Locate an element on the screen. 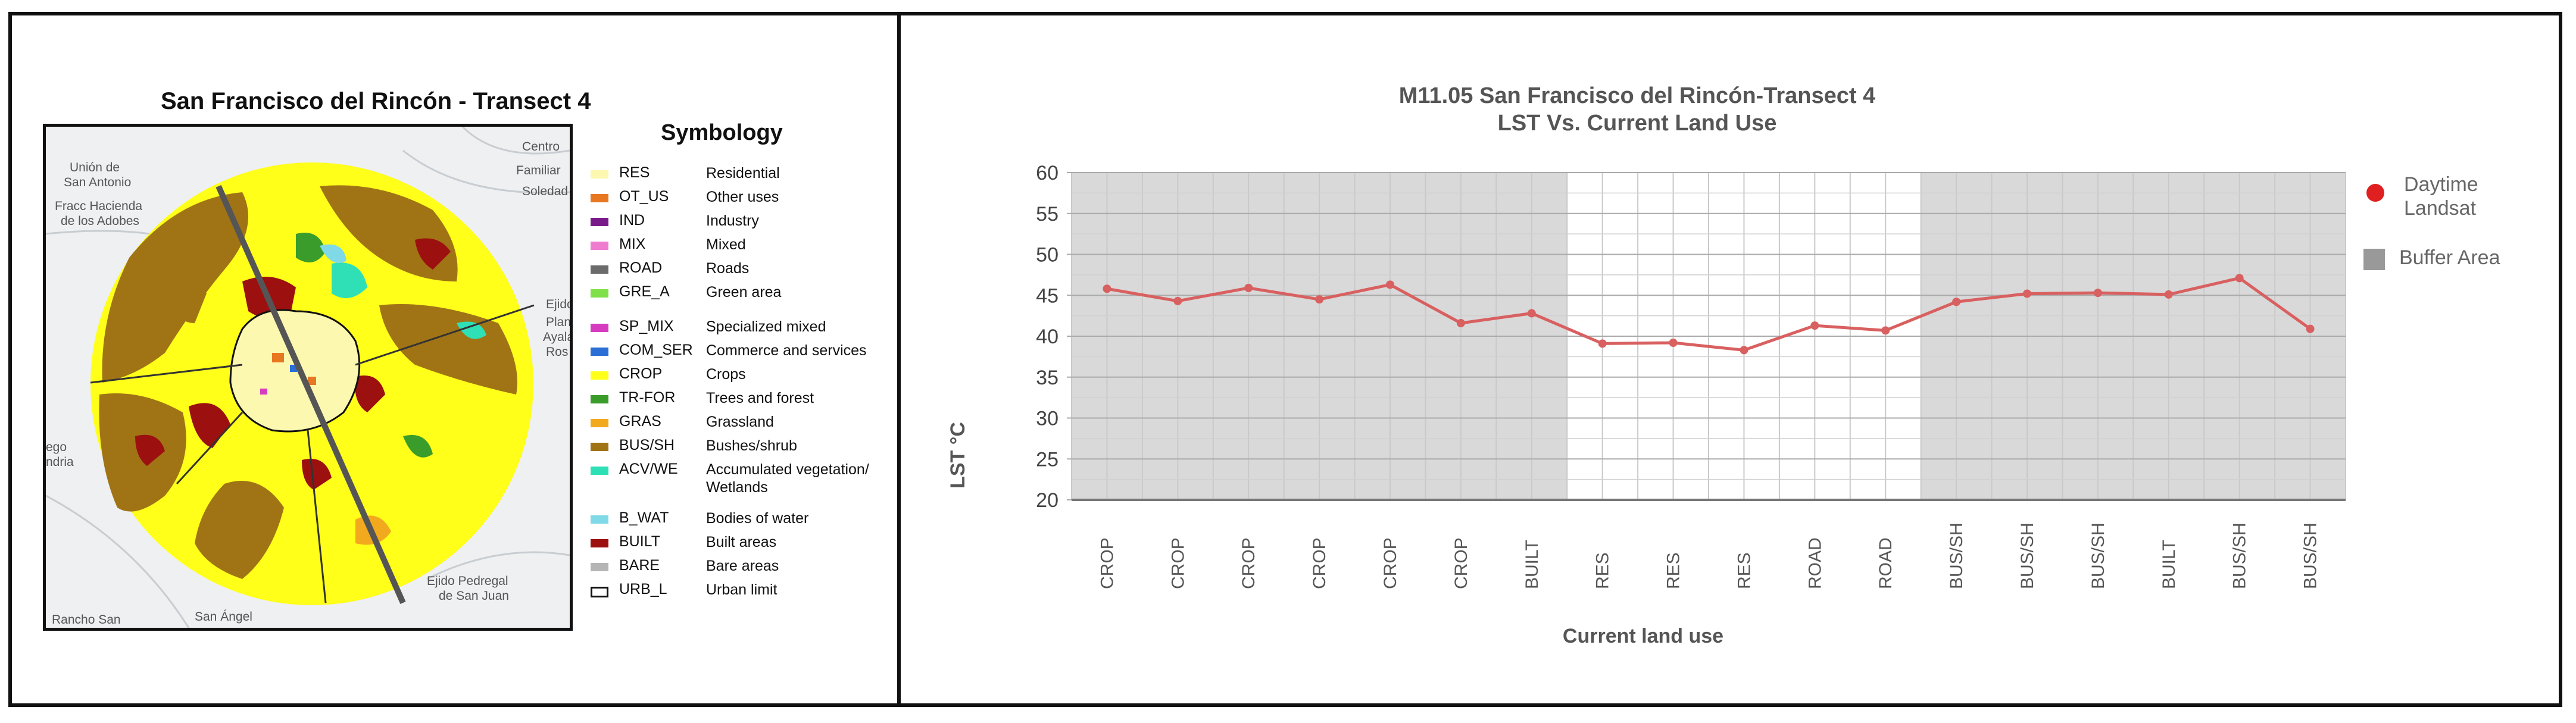 This screenshot has width=2576, height=723. map-label: de San Juan is located at coordinates (474, 596).